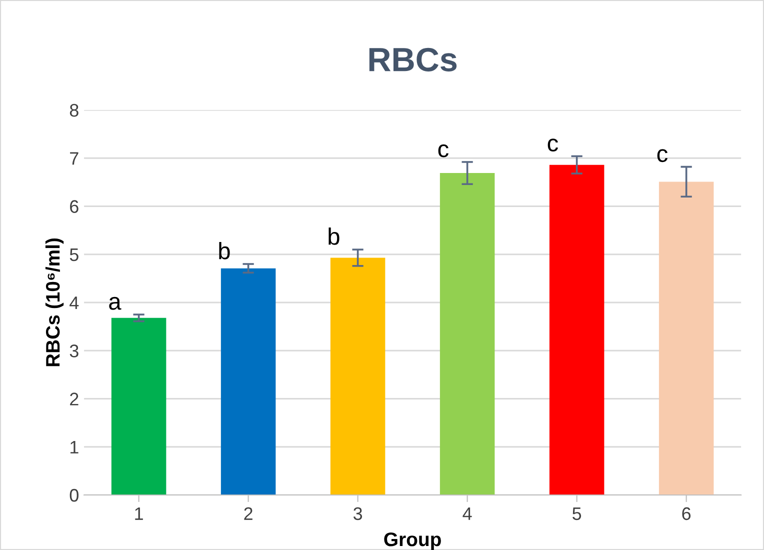  What do you see at coordinates (74, 447) in the screenshot?
I see `y-tick-label: 1` at bounding box center [74, 447].